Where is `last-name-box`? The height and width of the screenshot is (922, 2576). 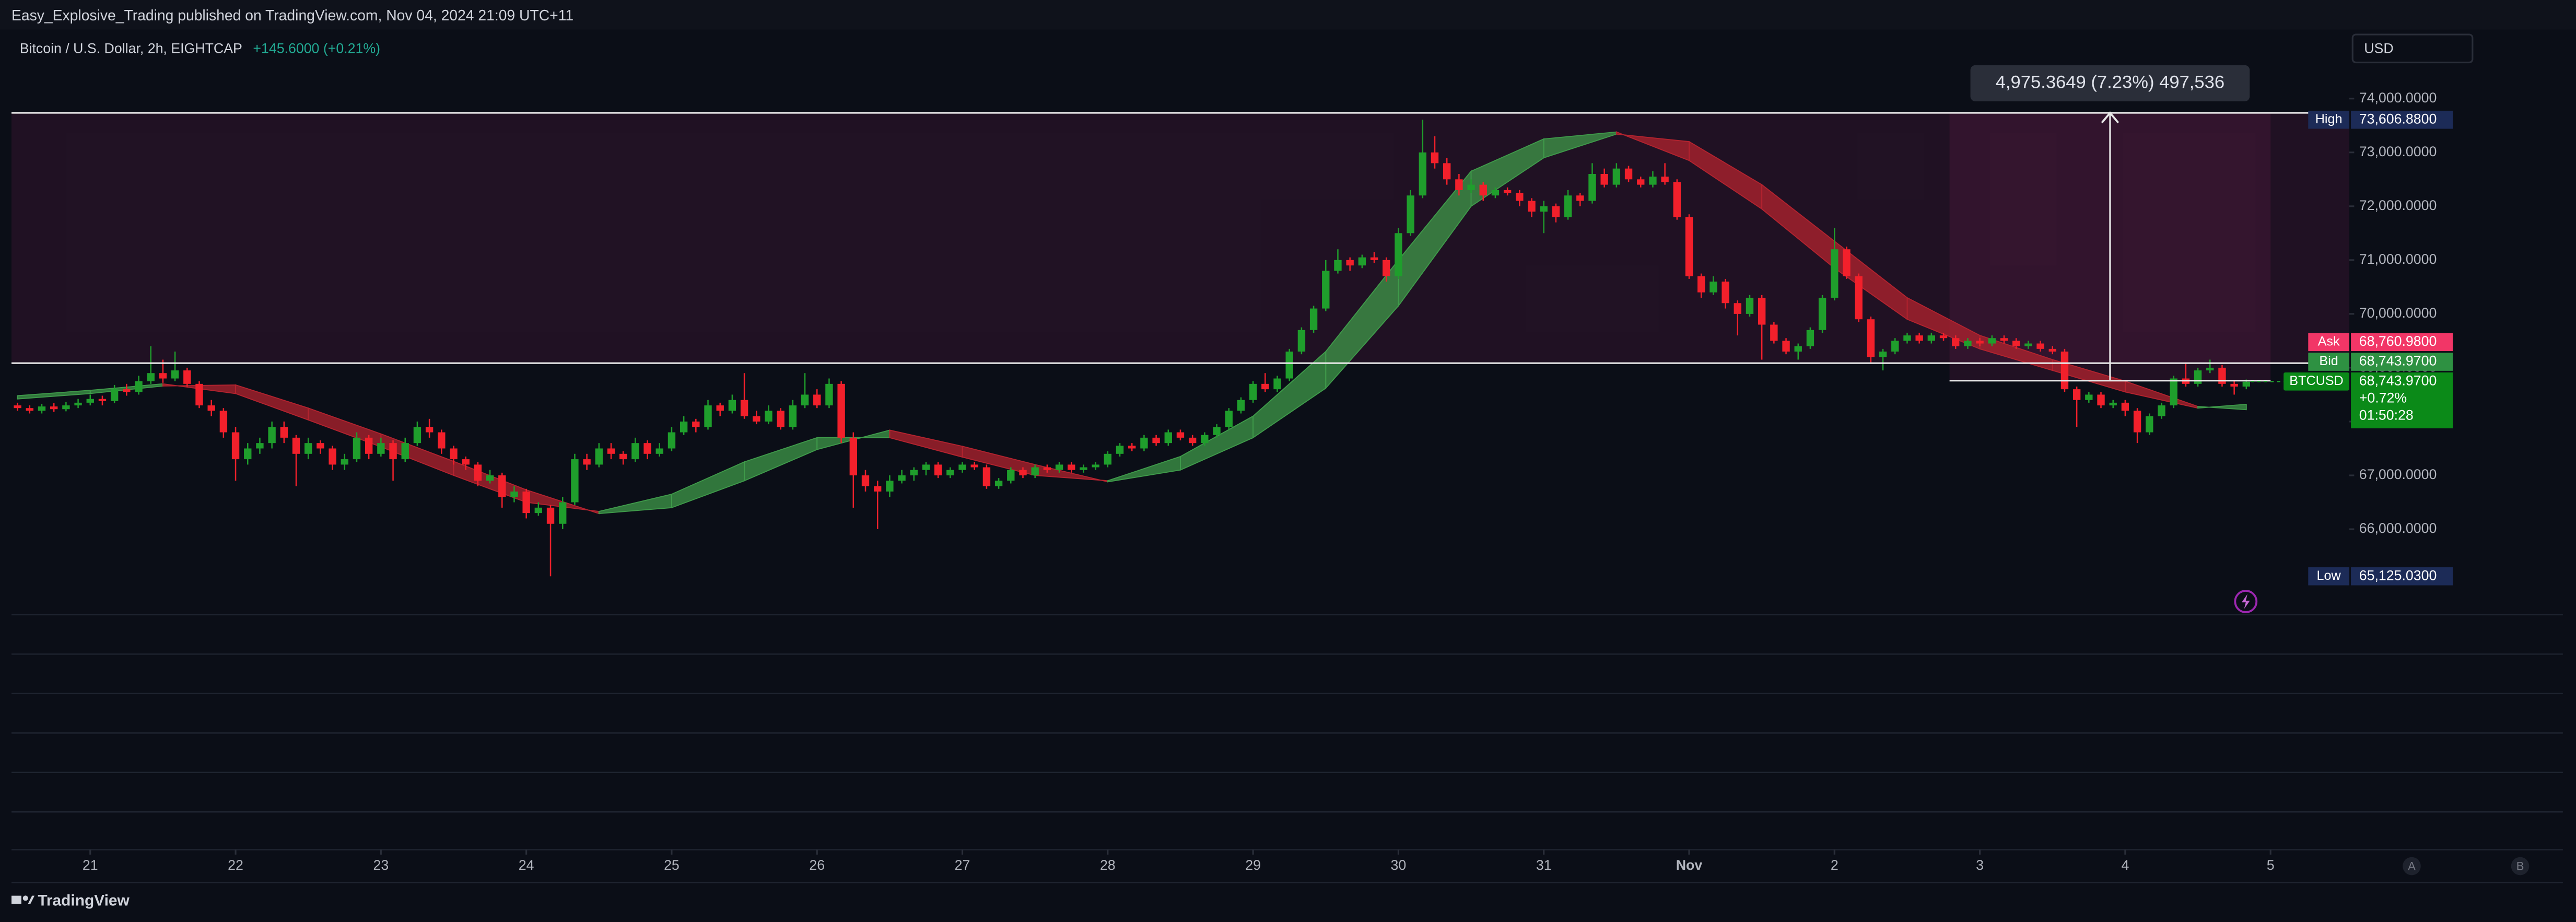 last-name-box is located at coordinates (2316, 382).